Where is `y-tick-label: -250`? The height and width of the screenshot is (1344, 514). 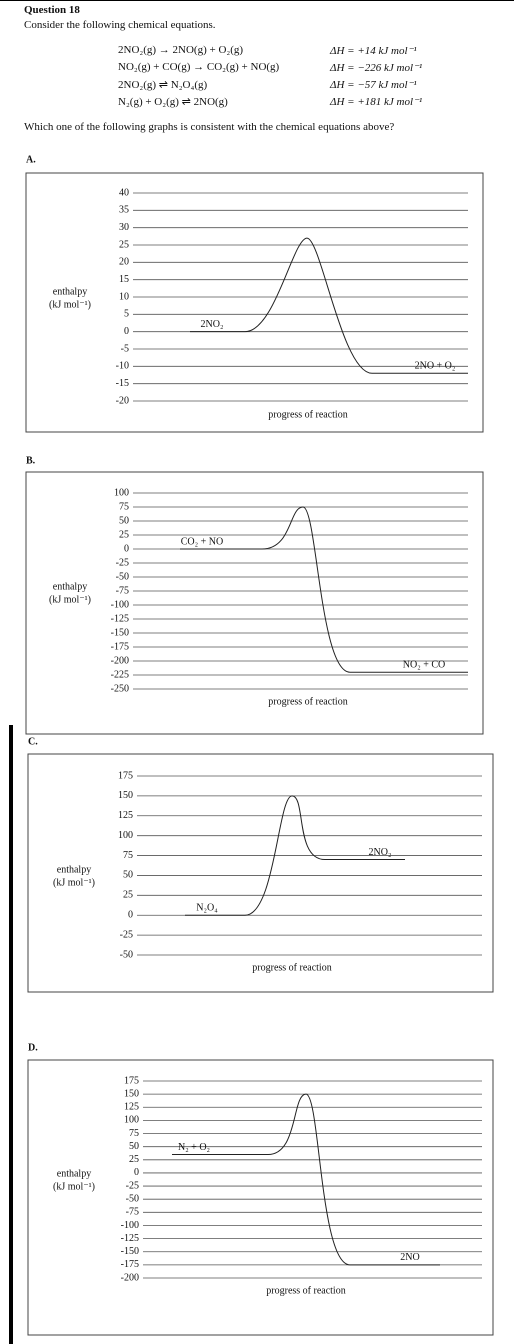
y-tick-label: -250 is located at coordinates (120, 688).